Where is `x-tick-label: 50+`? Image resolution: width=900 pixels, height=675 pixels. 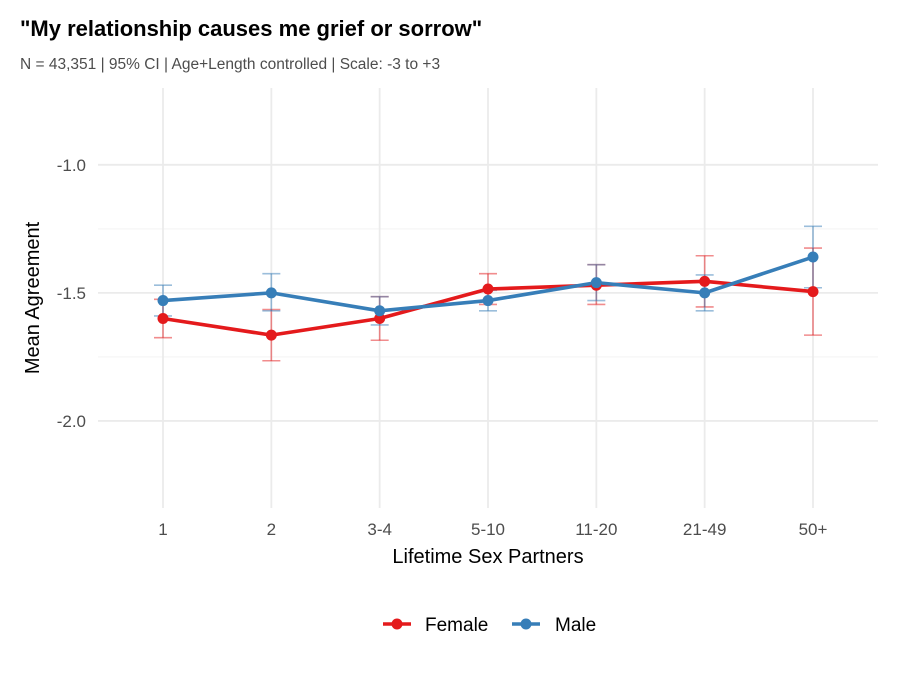
x-tick-label: 50+ is located at coordinates (813, 529).